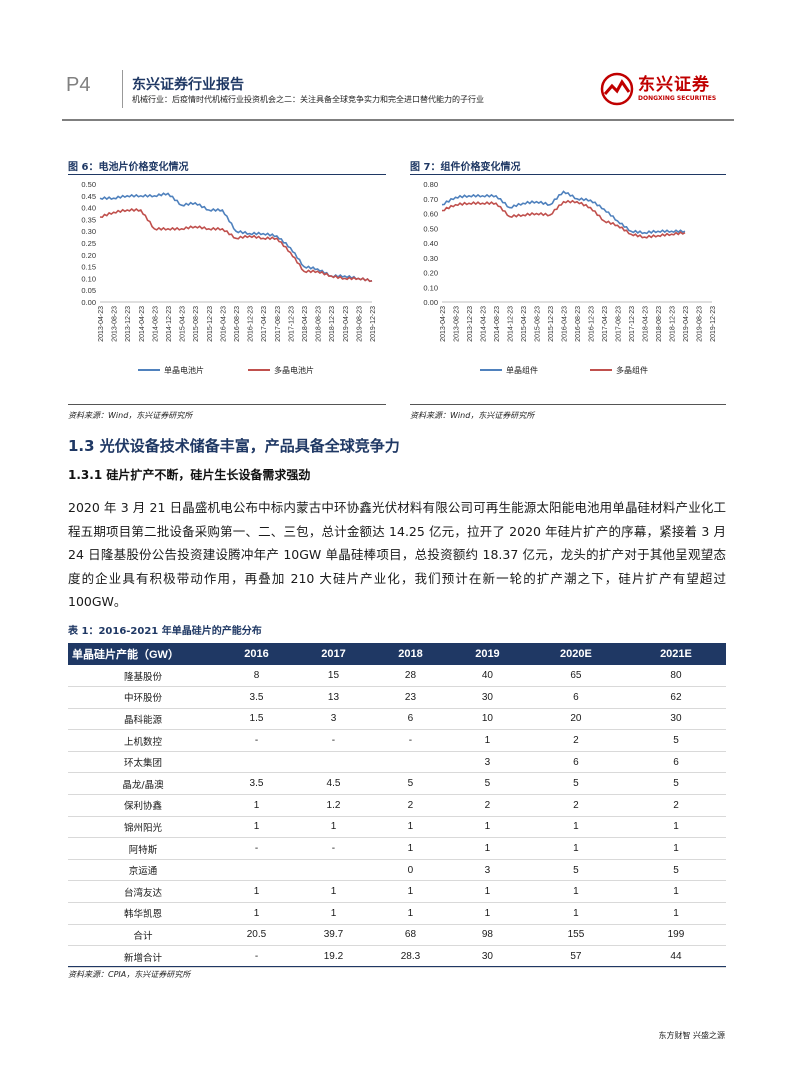 The image size is (793, 1076). What do you see at coordinates (511, 324) in the screenshot?
I see `x-tick-label: 2014-12-23` at bounding box center [511, 324].